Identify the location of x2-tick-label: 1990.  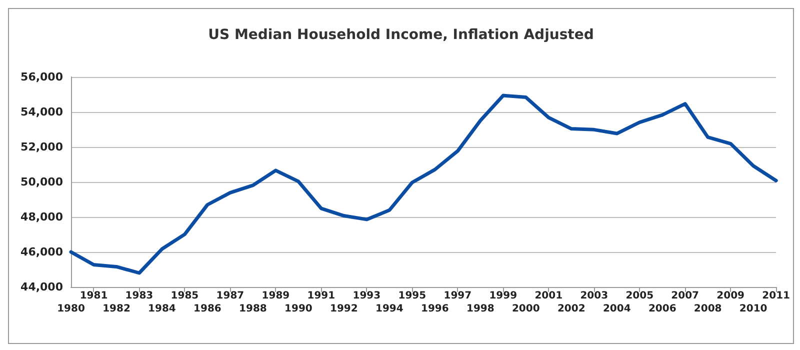
(298, 309).